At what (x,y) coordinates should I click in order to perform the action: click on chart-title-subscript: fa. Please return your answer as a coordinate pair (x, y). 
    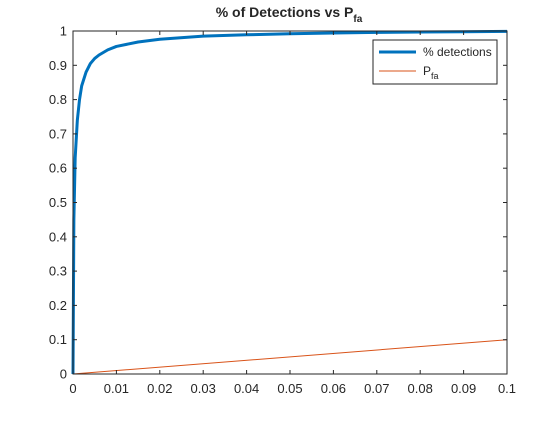
    Looking at the image, I should click on (357, 19).